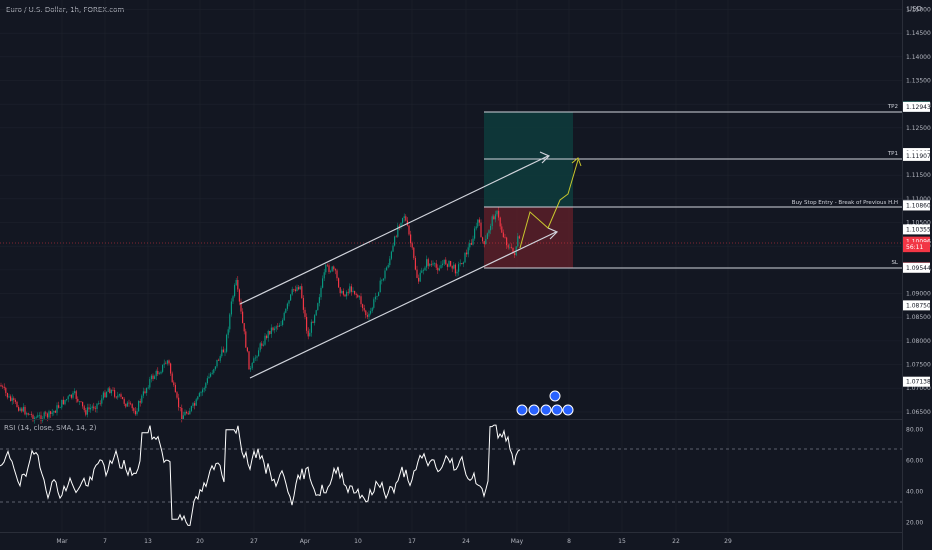 This screenshot has height=550, width=932. Describe the element at coordinates (50, 428) in the screenshot. I see `rsi-indicator-title: RSI (14, close, SMA, 14, 2)` at that location.